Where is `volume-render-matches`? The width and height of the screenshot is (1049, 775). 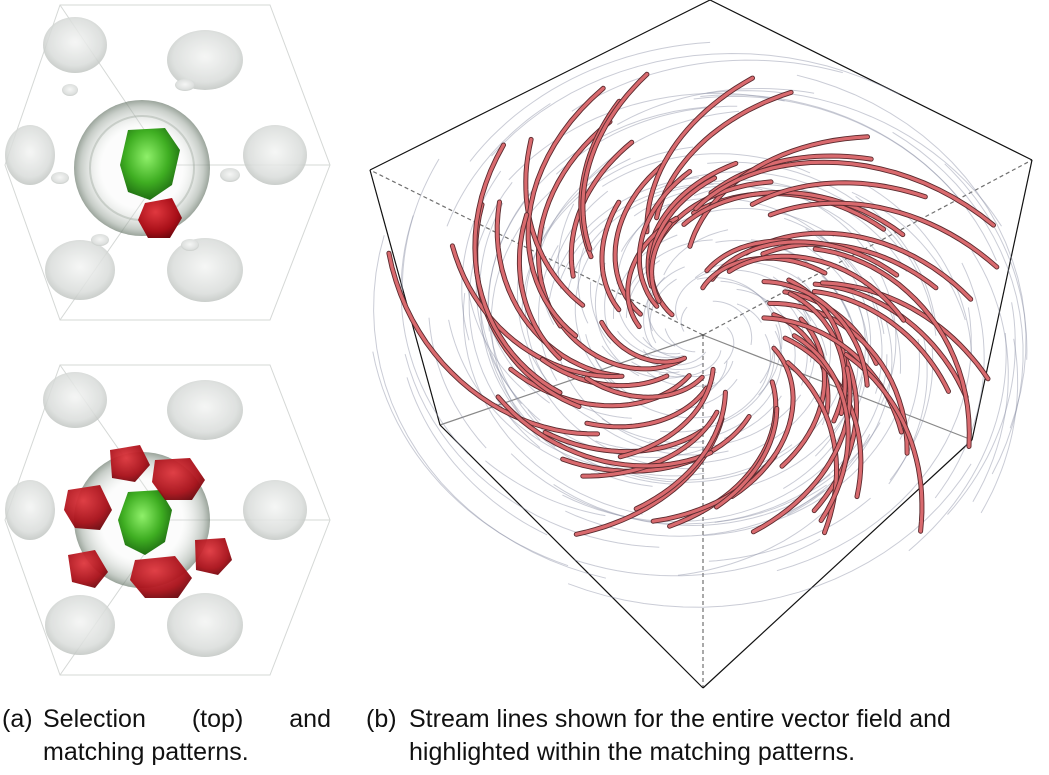
volume-render-matches is located at coordinates (167, 525).